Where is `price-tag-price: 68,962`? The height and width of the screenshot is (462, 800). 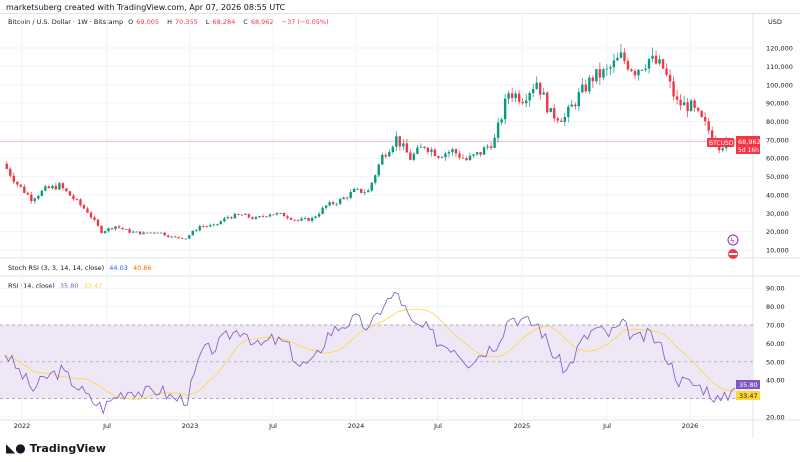
price-tag-price: 68,962 is located at coordinates (749, 142).